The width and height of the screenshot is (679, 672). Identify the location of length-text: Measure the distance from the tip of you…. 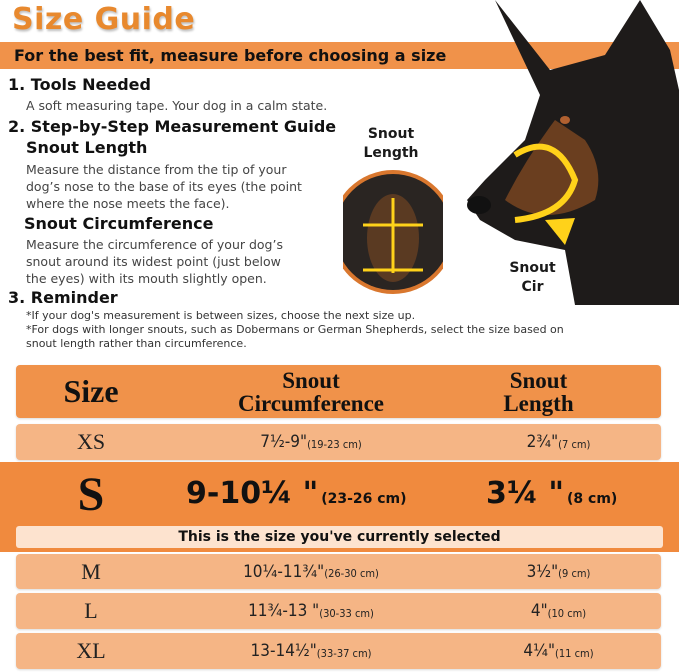
(164, 186).